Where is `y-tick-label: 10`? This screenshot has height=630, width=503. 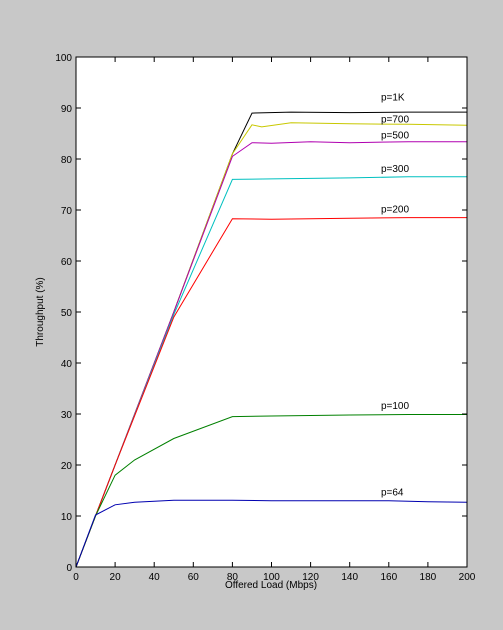
y-tick-label: 10 is located at coordinates (67, 517).